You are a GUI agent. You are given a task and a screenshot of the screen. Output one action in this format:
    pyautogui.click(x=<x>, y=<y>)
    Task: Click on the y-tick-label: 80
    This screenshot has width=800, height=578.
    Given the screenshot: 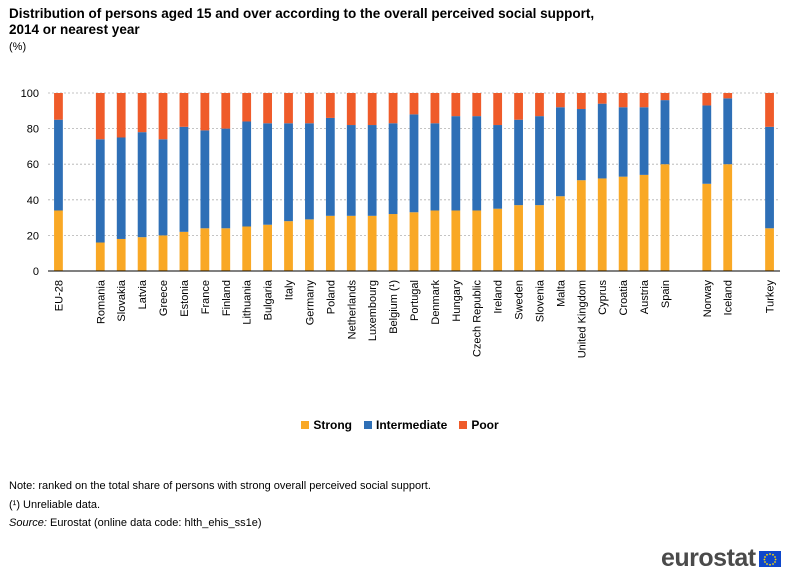 What is the action you would take?
    pyautogui.click(x=33, y=130)
    